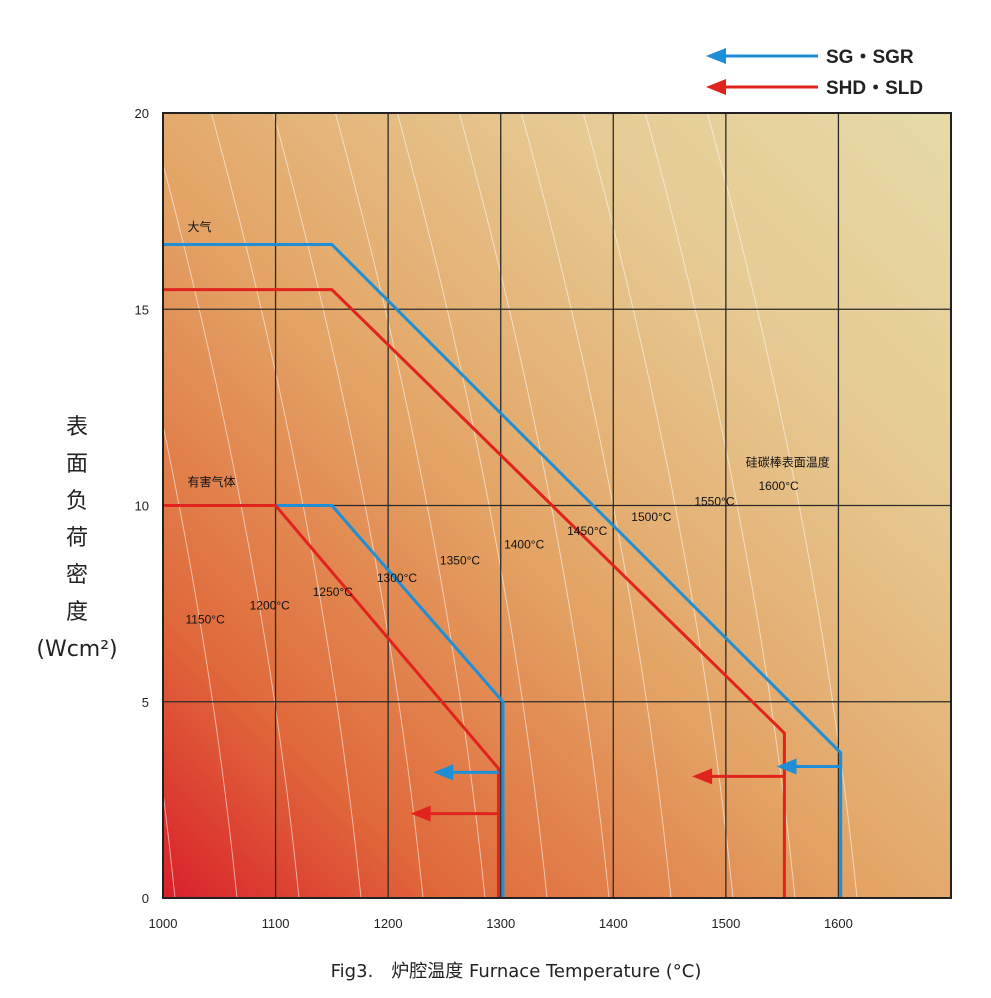 Image resolution: width=991 pixels, height=998 pixels. I want to click on y-tick-label: 0, so click(145, 898).